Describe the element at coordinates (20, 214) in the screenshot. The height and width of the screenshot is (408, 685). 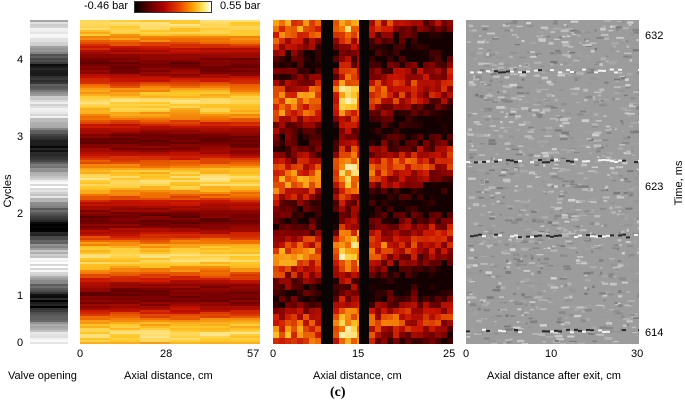
I see `left-tick-2: 2` at that location.